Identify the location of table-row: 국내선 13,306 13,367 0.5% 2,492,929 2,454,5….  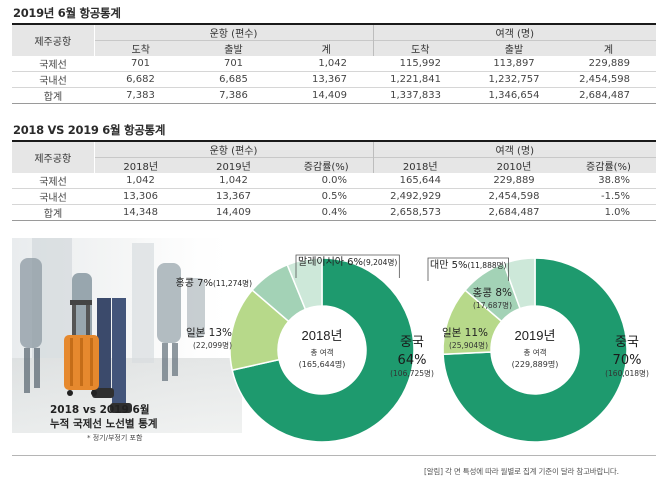
(334, 196).